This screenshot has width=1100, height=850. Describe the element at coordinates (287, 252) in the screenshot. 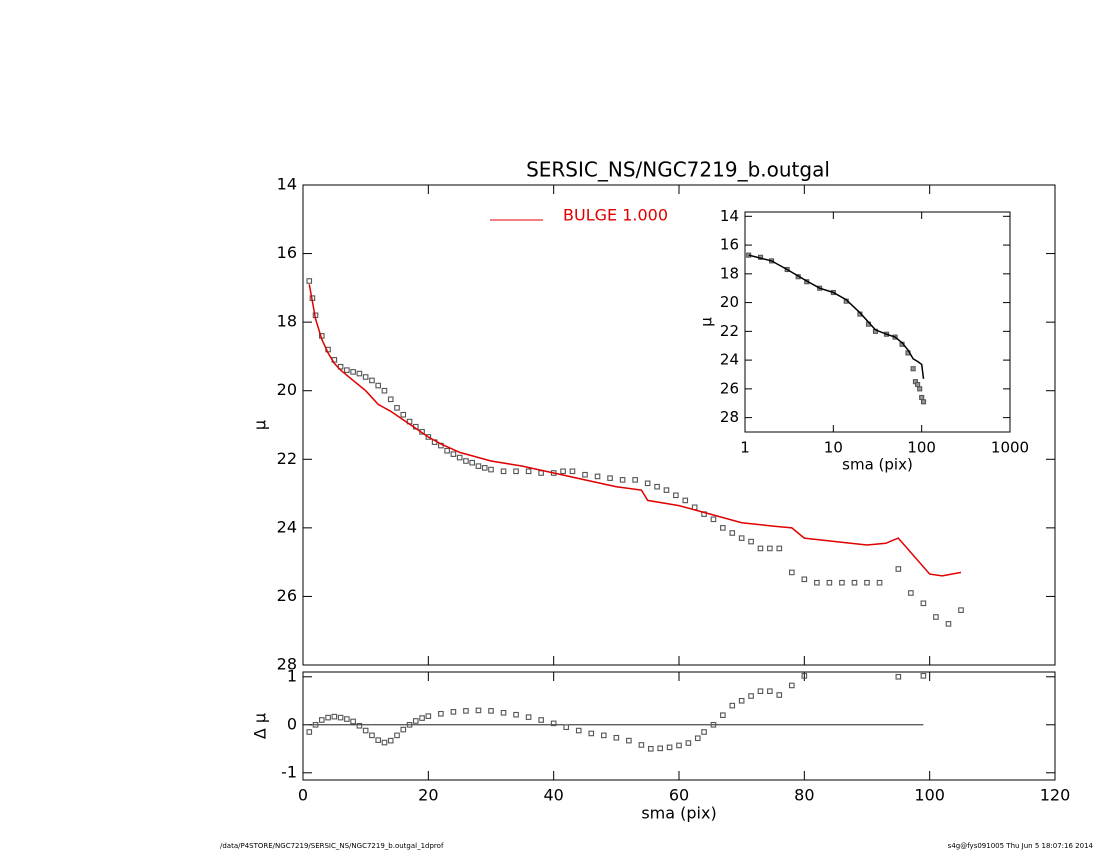

I see `y-tick-label: 16` at that location.